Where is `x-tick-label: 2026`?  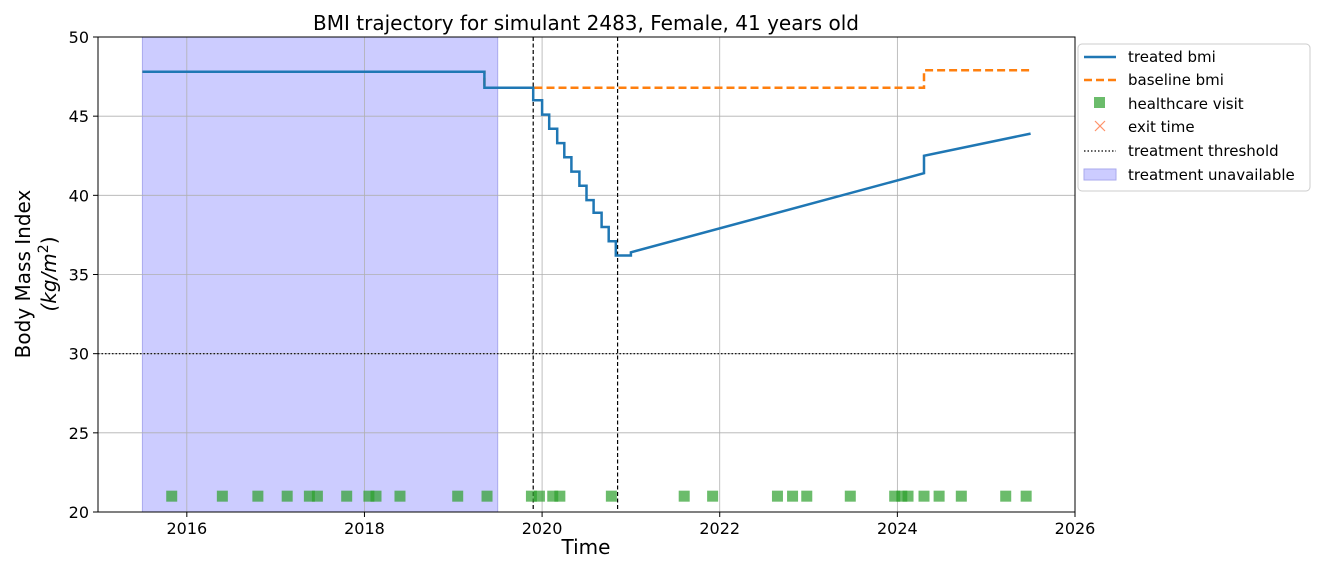
x-tick-label: 2026 is located at coordinates (1075, 528).